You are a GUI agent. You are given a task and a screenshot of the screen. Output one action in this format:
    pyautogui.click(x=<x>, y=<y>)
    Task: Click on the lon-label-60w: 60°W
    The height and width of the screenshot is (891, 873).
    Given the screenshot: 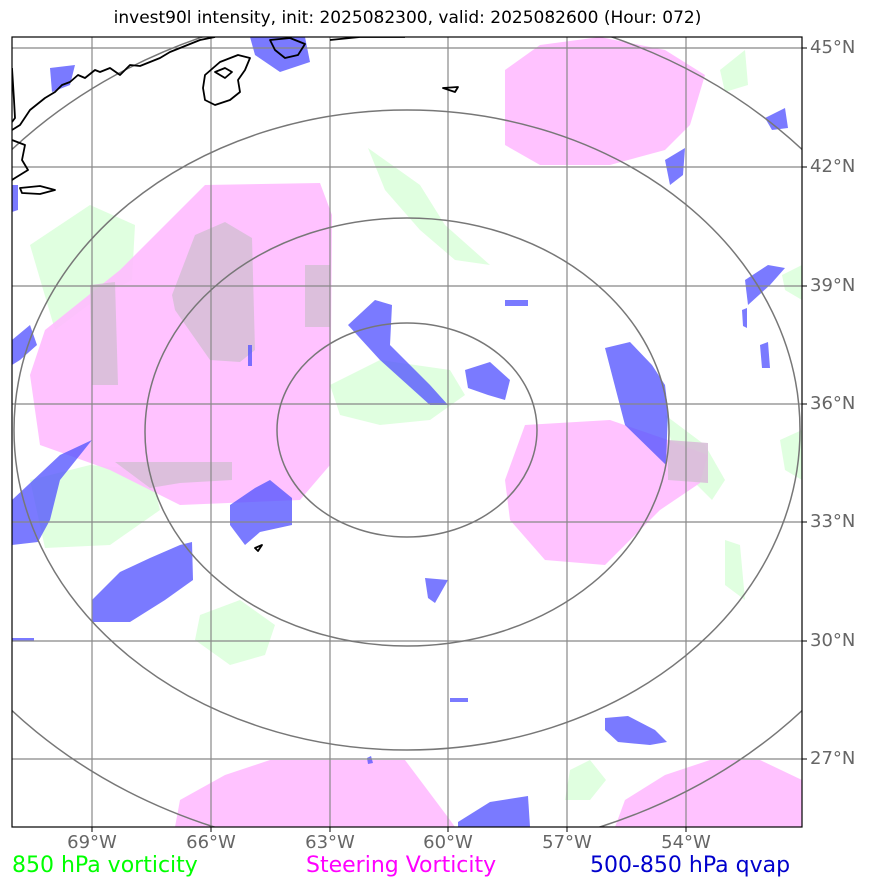 What is the action you would take?
    pyautogui.click(x=448, y=842)
    